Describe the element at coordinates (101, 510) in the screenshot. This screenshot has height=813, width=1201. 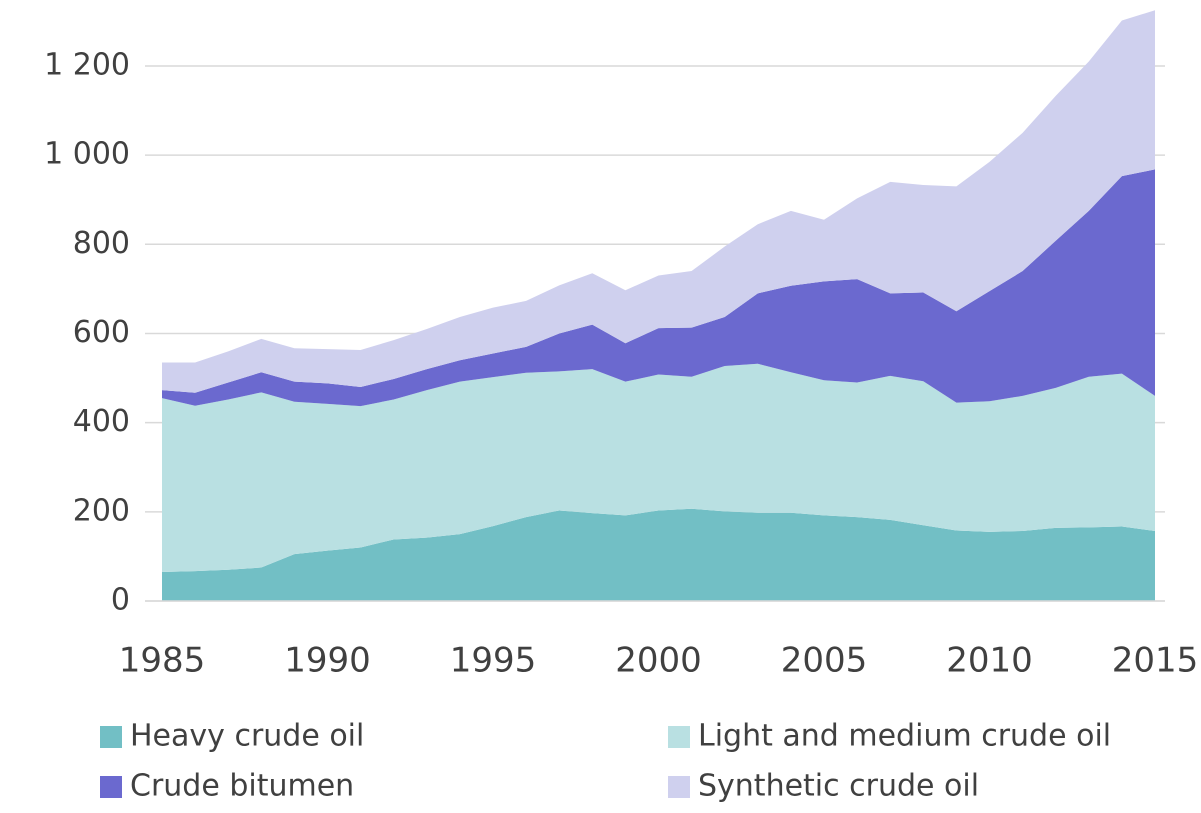
I see `y-tick-label: 200` at that location.